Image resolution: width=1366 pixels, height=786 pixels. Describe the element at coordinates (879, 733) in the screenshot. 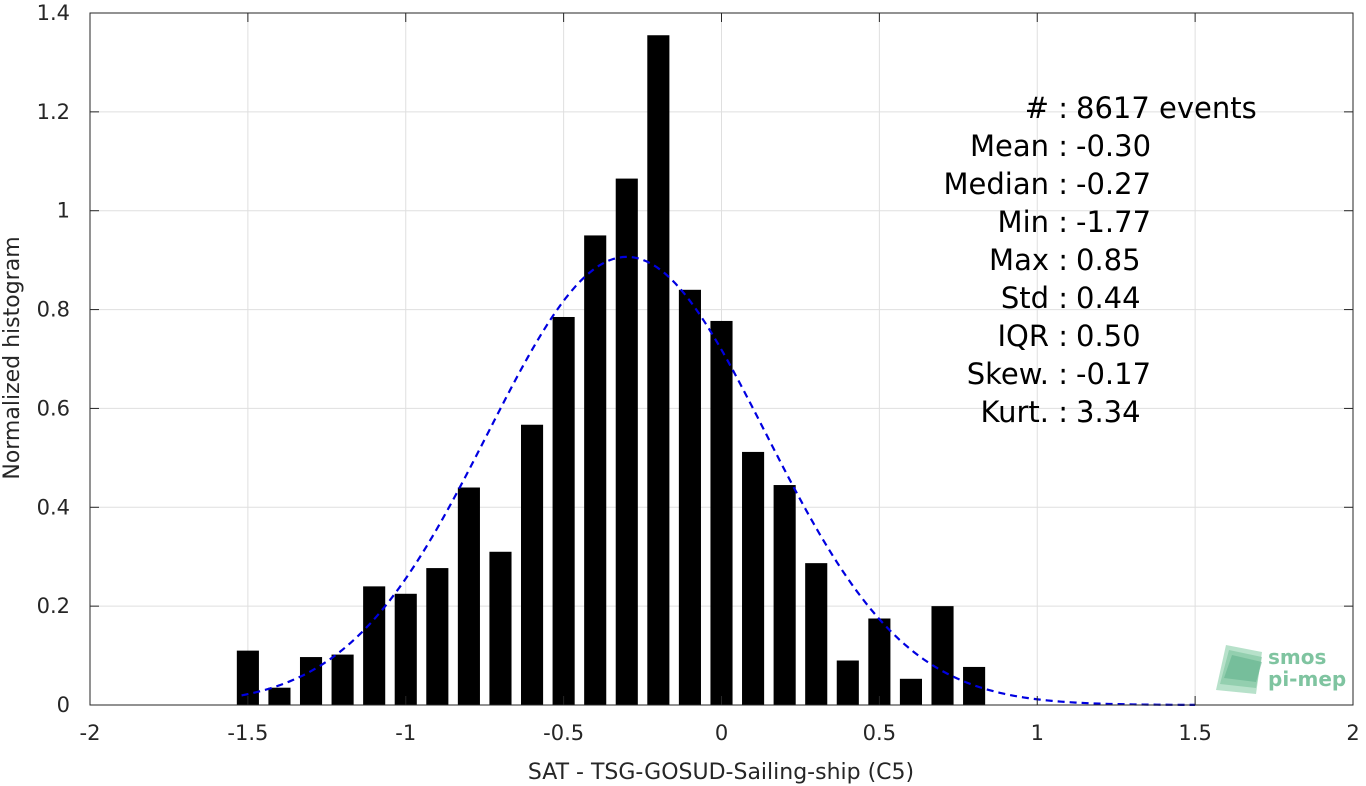

I see `x-tick-label: 0.5` at that location.